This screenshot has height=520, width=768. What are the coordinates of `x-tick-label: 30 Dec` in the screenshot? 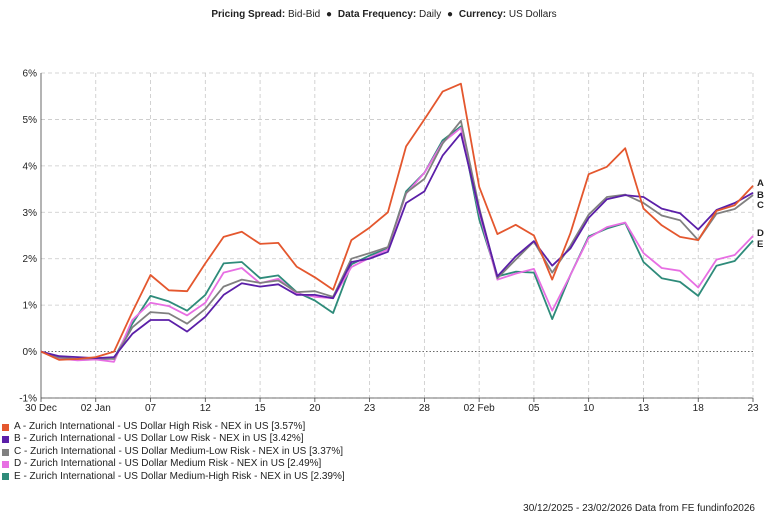 It's located at (41, 408).